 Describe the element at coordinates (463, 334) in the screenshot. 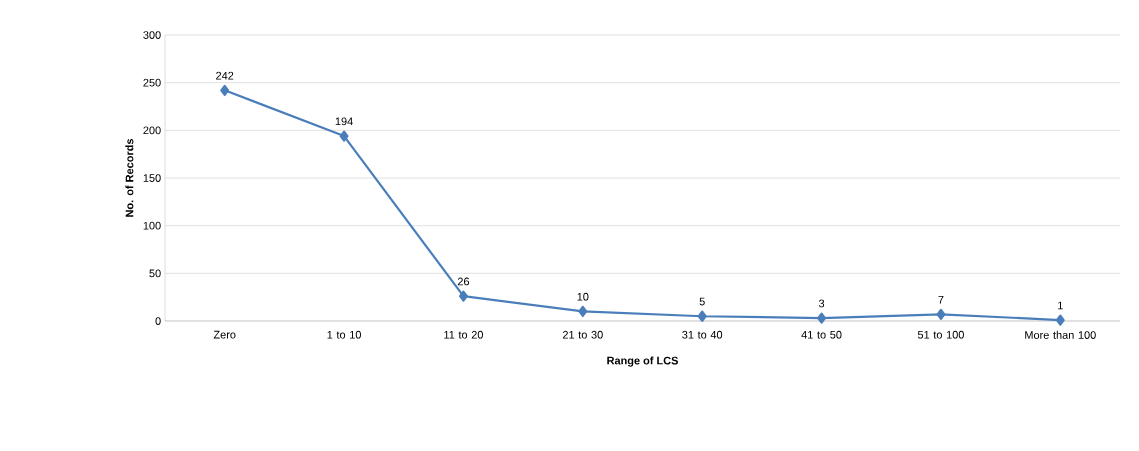

I see `x-tick-label: 11 to 20` at that location.